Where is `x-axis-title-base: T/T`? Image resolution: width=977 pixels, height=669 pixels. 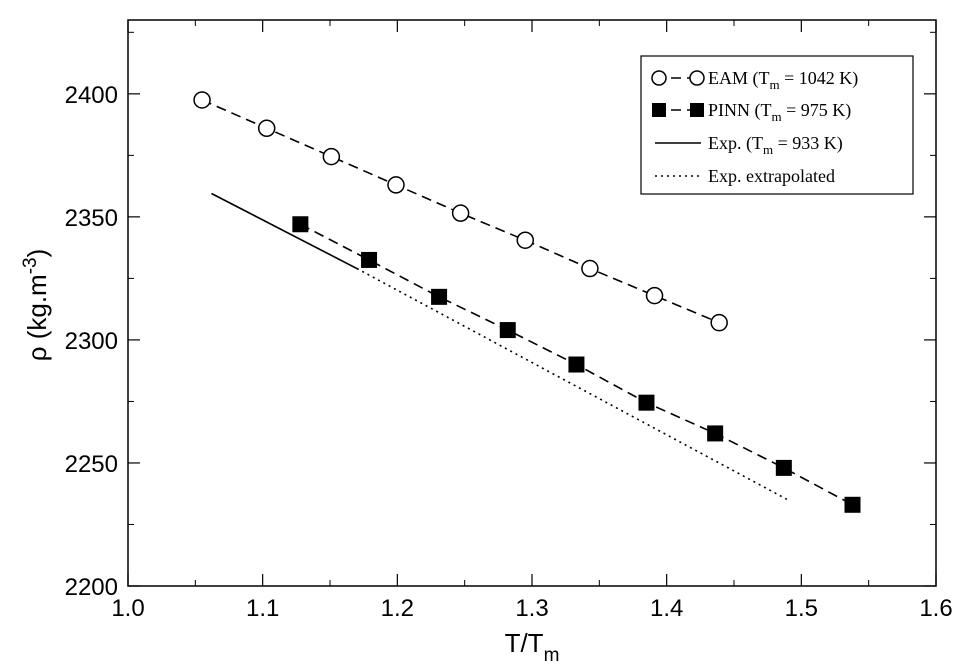 x-axis-title-base: T/T is located at coordinates (524, 643).